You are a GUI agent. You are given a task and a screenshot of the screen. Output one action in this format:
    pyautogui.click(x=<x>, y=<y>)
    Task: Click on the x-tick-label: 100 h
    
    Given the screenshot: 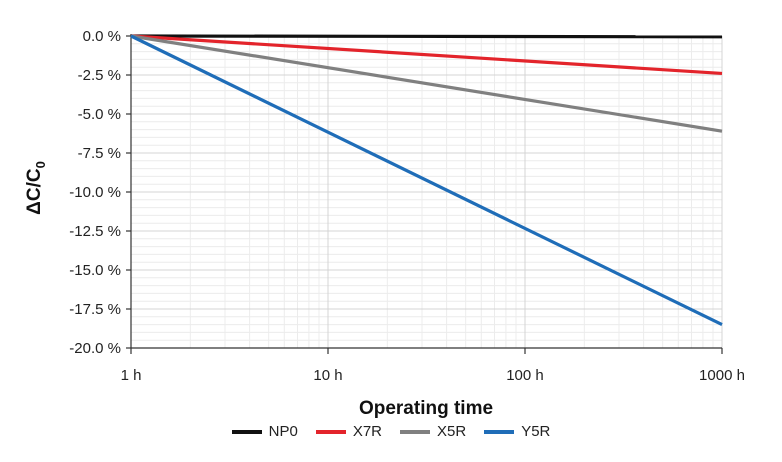 What is the action you would take?
    pyautogui.click(x=525, y=375)
    